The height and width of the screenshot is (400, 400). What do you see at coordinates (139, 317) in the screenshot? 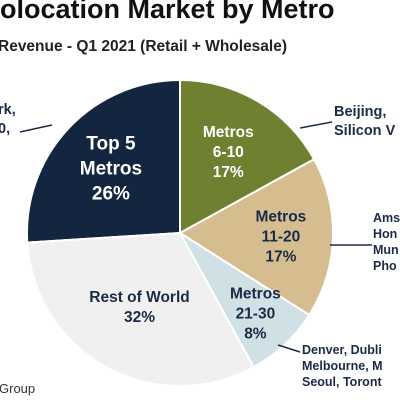
I see `slice-percent: 32%` at bounding box center [139, 317].